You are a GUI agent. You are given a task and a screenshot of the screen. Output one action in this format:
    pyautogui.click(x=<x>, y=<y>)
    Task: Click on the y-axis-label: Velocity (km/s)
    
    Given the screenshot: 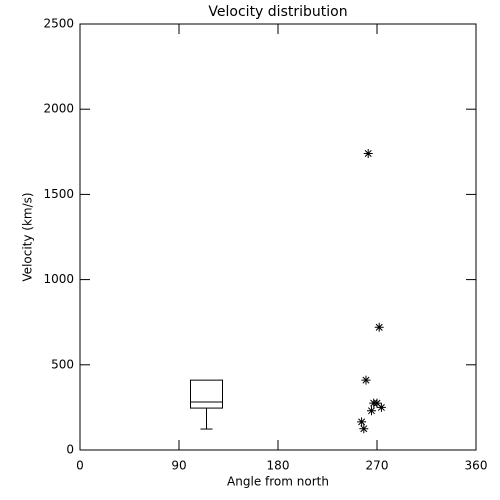 What is the action you would take?
    pyautogui.click(x=28, y=236)
    